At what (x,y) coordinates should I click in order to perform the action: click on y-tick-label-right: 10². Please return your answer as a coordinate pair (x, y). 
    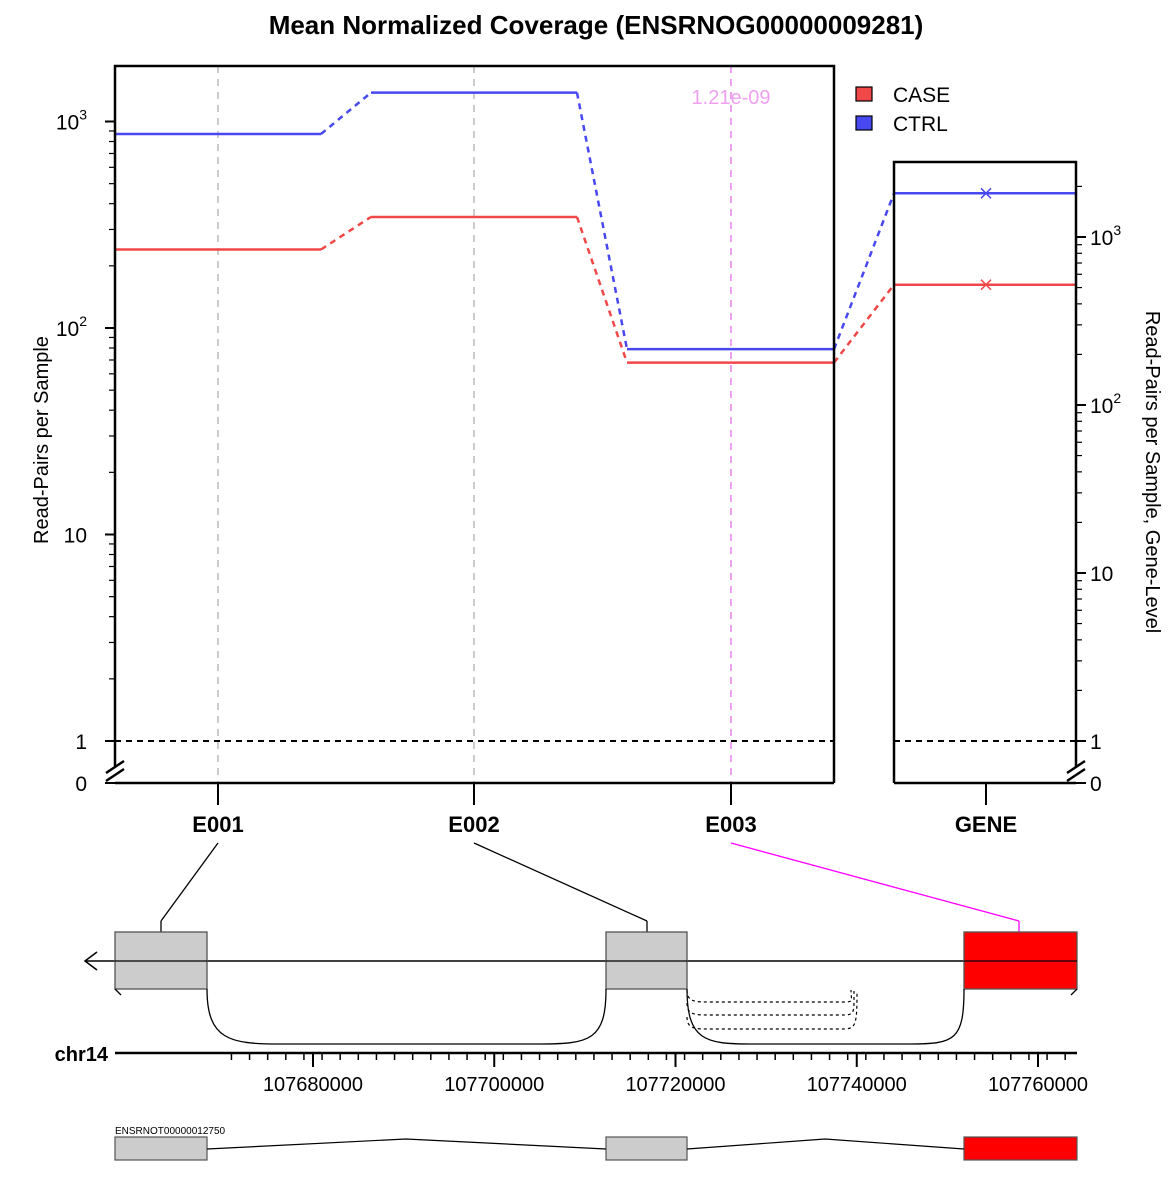
    Looking at the image, I should click on (1105, 404).